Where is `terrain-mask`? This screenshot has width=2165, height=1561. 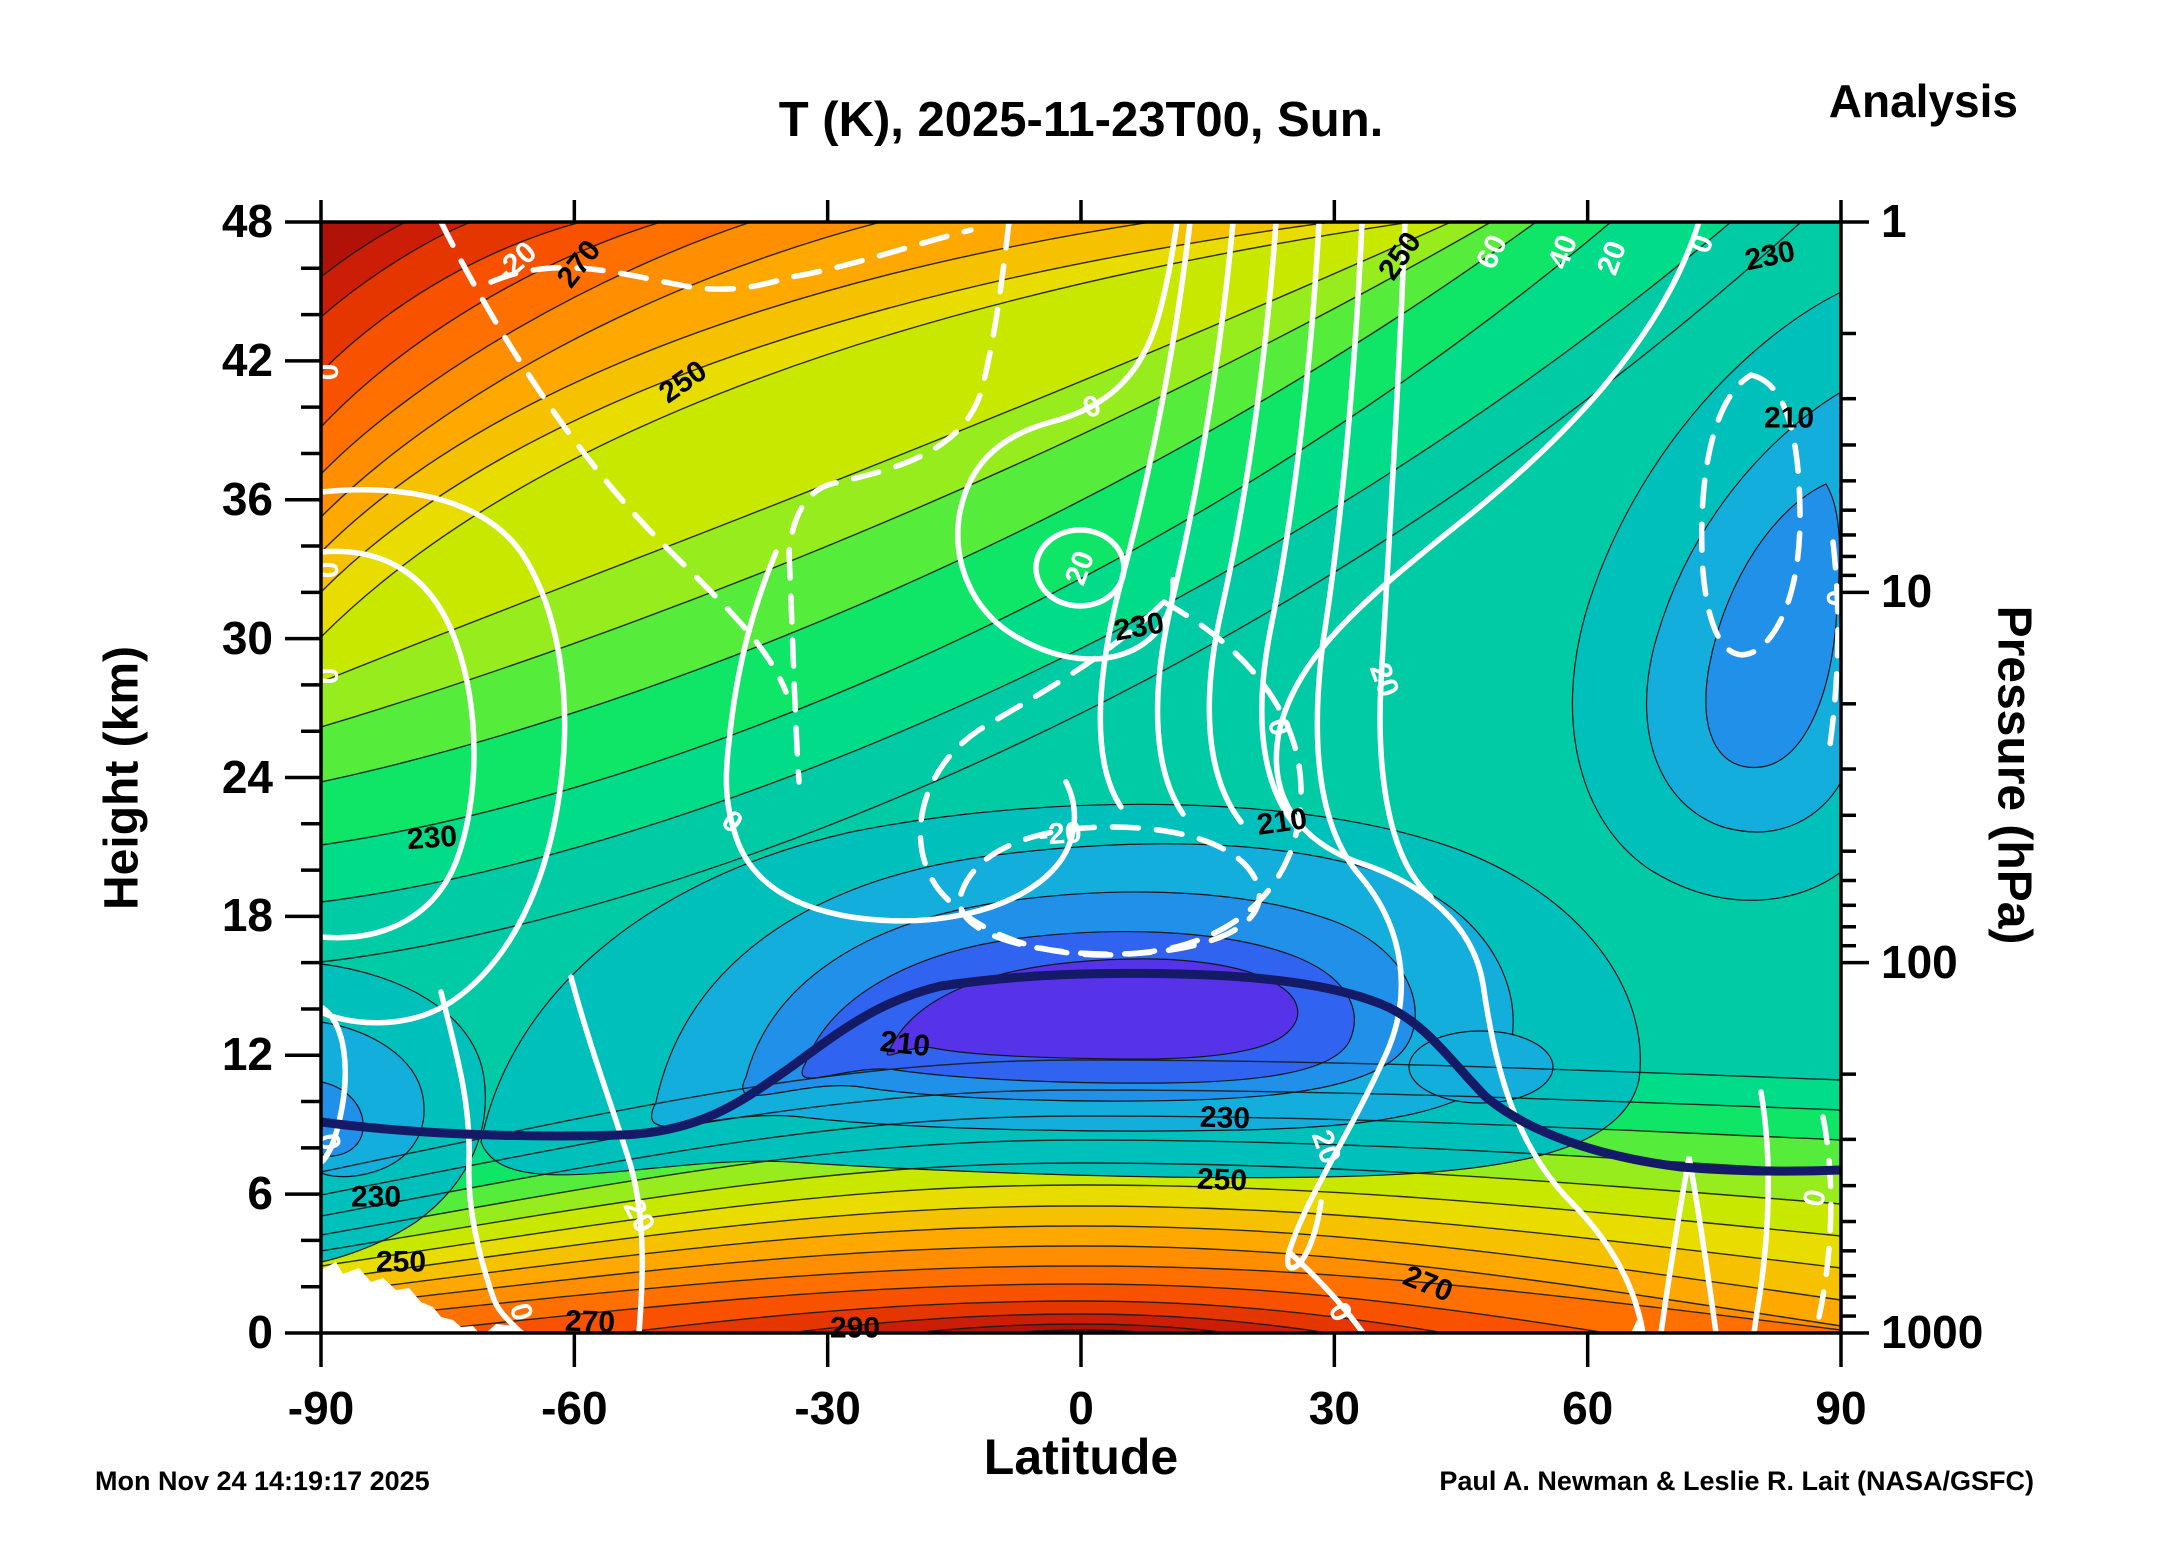 terrain-mask is located at coordinates (983, 1297).